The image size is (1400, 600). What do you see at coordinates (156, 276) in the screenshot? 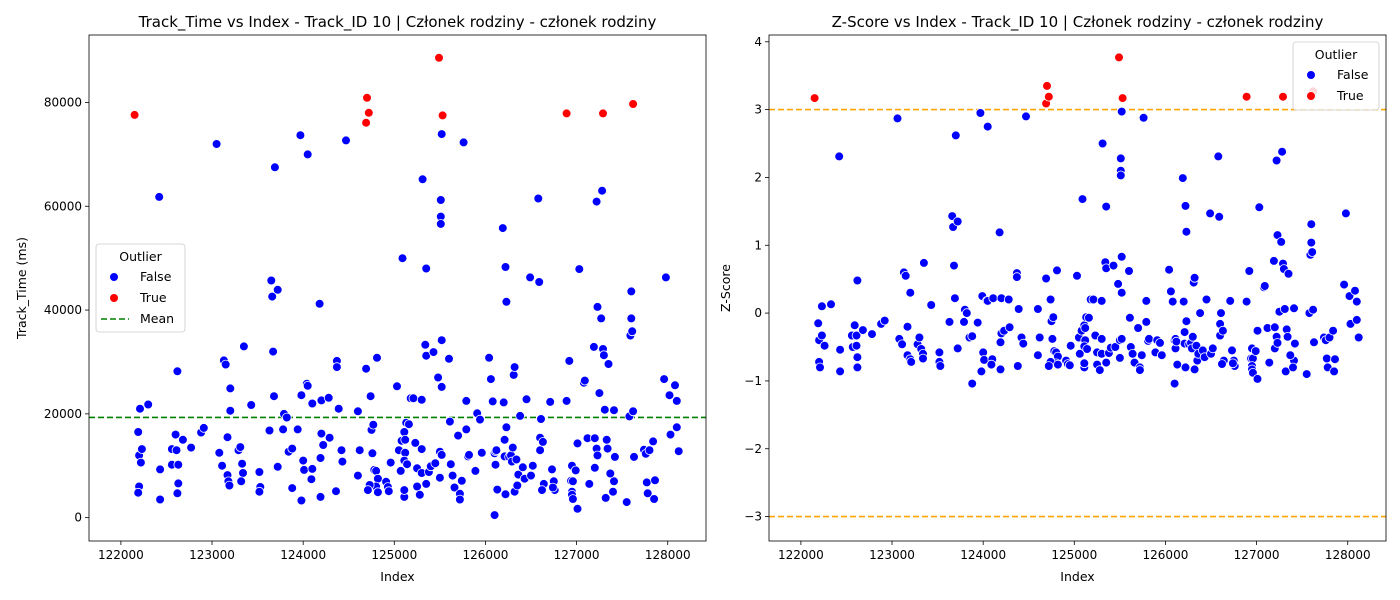
I see `legend-label-false: False` at bounding box center [156, 276].